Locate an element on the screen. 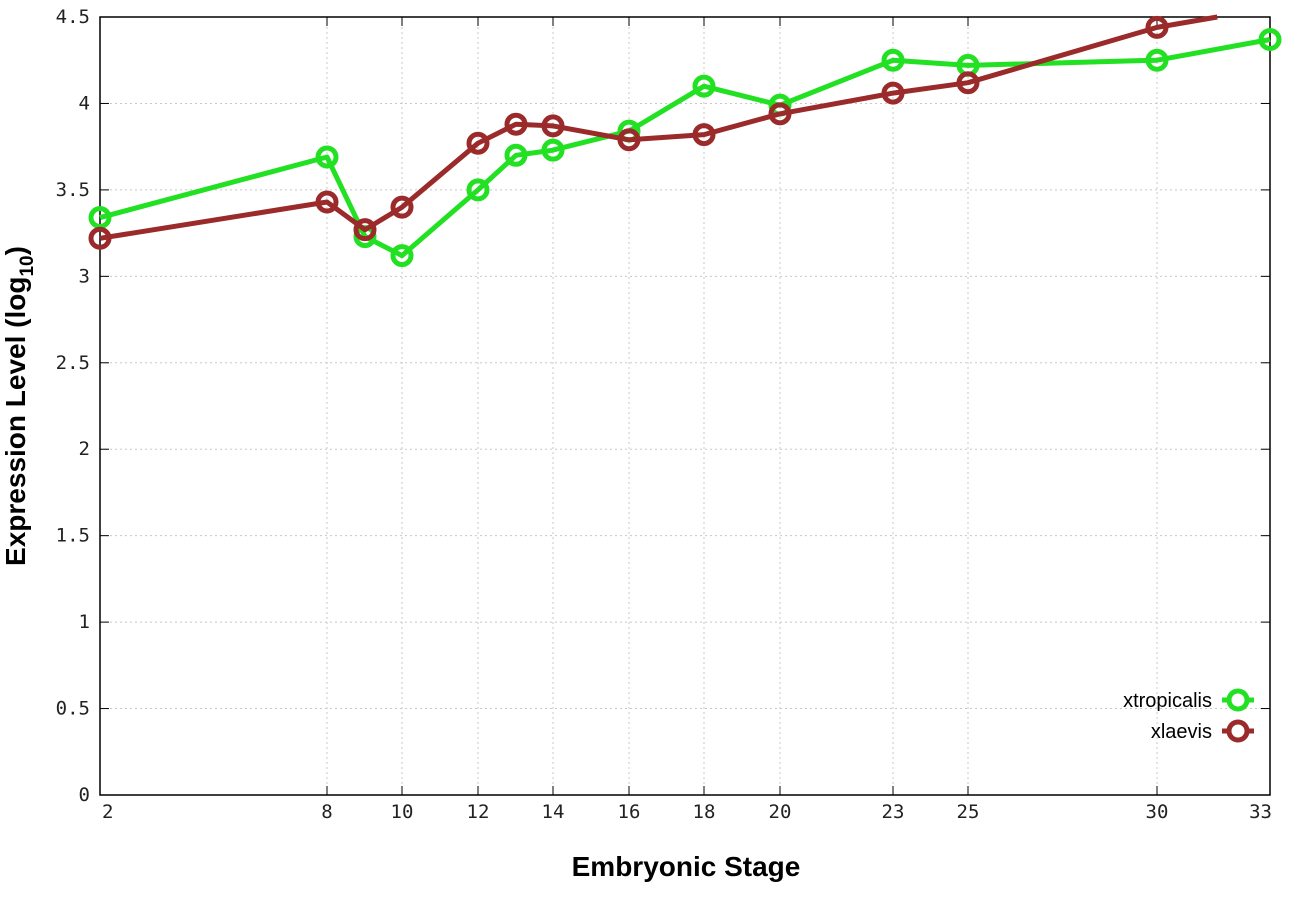 The image size is (1296, 907). y-tick-label: 2 is located at coordinates (84, 449).